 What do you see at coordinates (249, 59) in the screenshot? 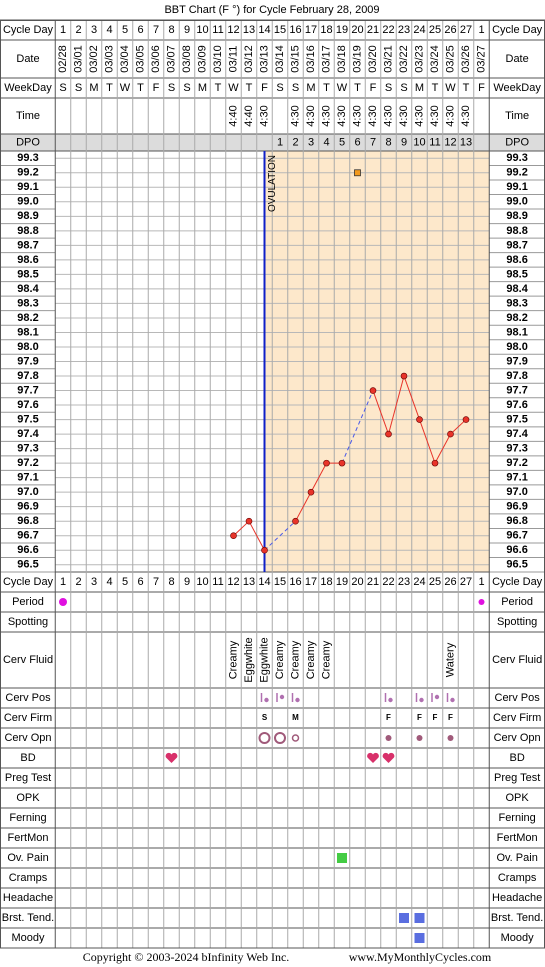
I see `date-cell: 03/12` at bounding box center [249, 59].